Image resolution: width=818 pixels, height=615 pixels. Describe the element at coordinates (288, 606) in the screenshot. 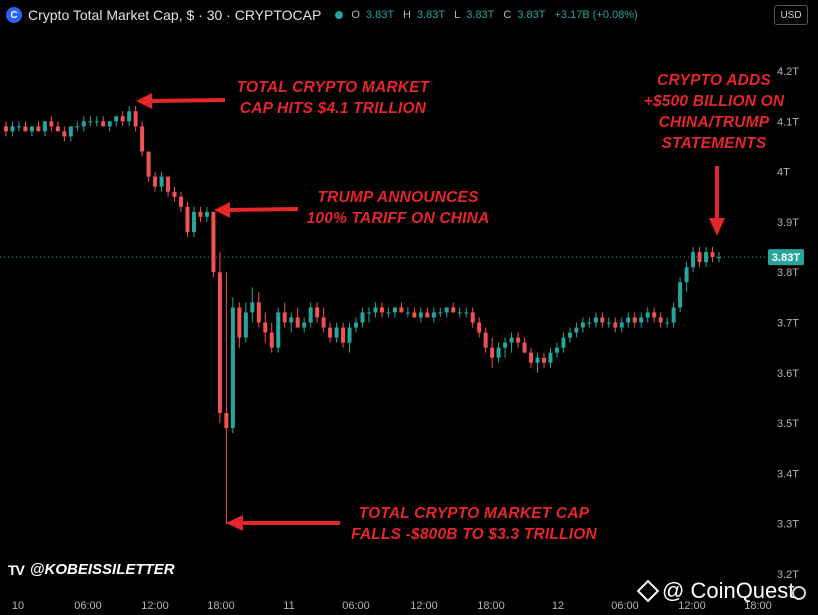

I see `x-tick-label: 11` at that location.